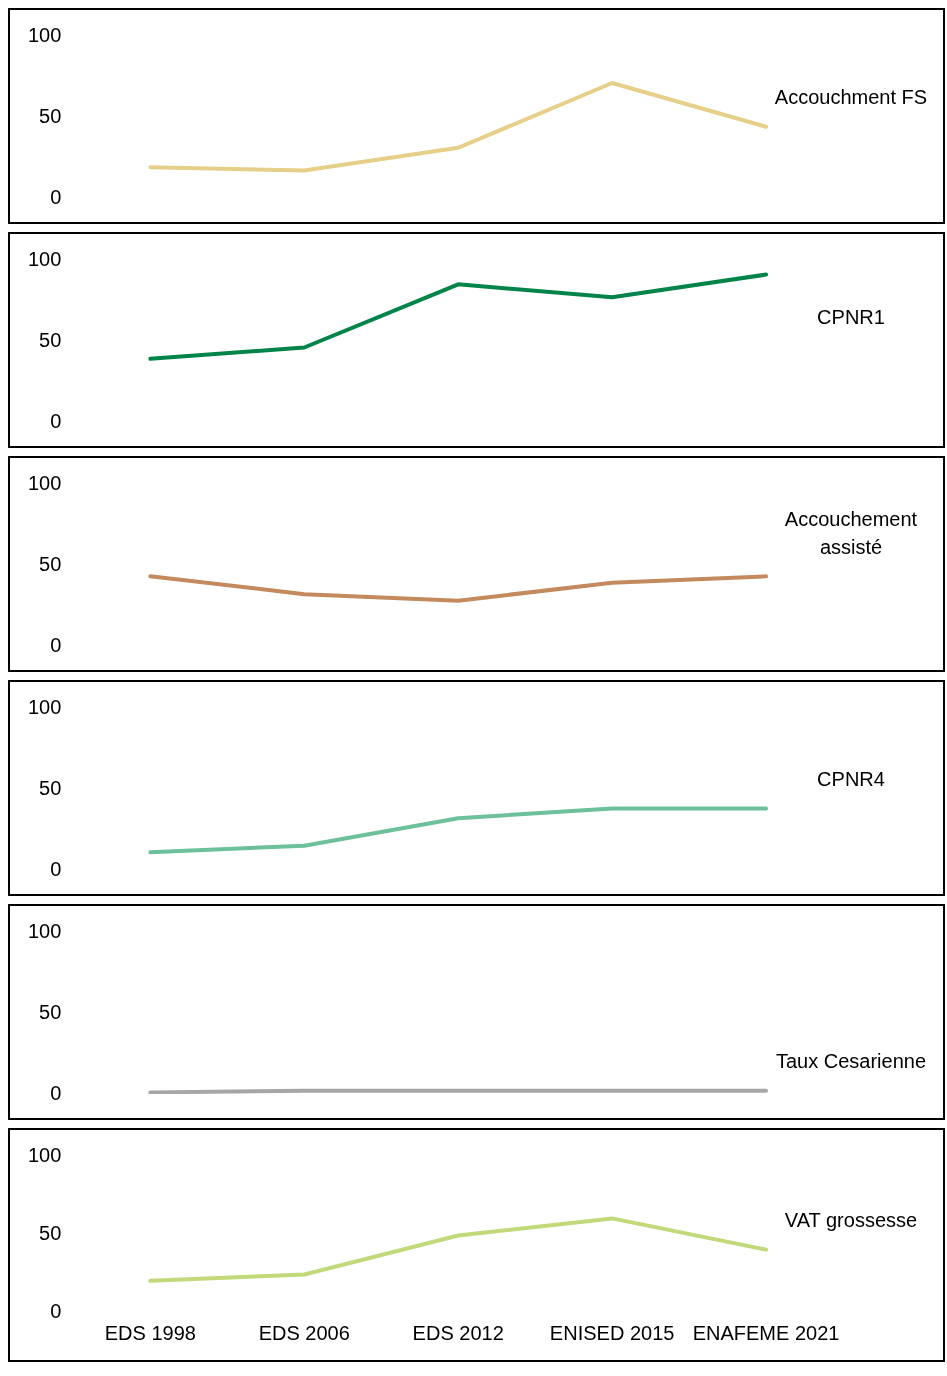 The image size is (947, 1376). What do you see at coordinates (851, 778) in the screenshot?
I see `text: CPNR4` at bounding box center [851, 778].